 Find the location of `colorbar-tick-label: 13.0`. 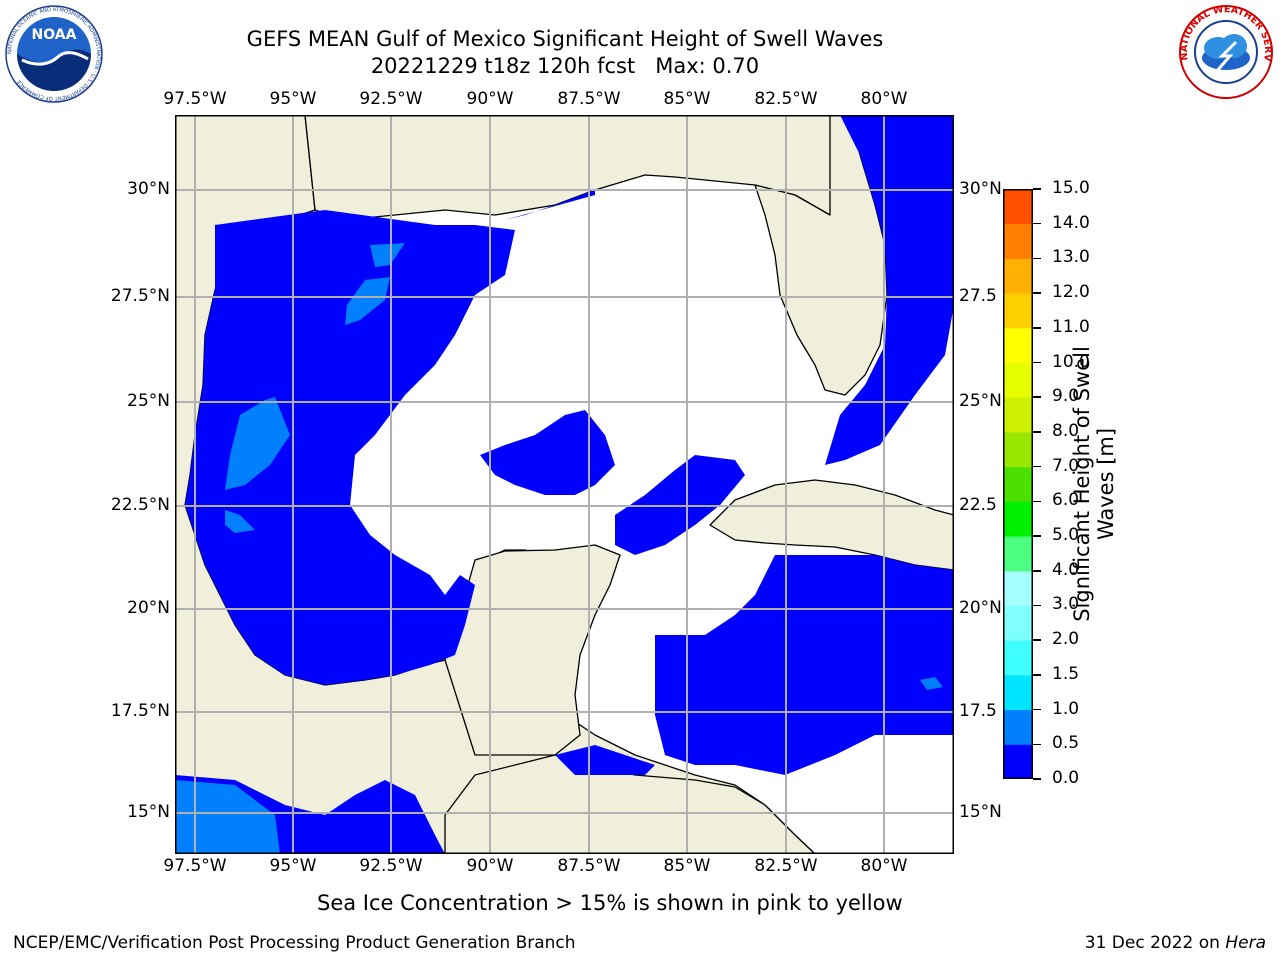

colorbar-tick-label: 13.0 is located at coordinates (1071, 257).